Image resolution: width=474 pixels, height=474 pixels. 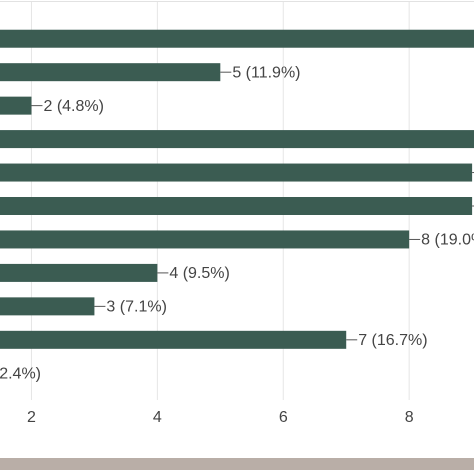 What do you see at coordinates (409, 417) in the screenshot?
I see `x-tick-label: 8` at bounding box center [409, 417].